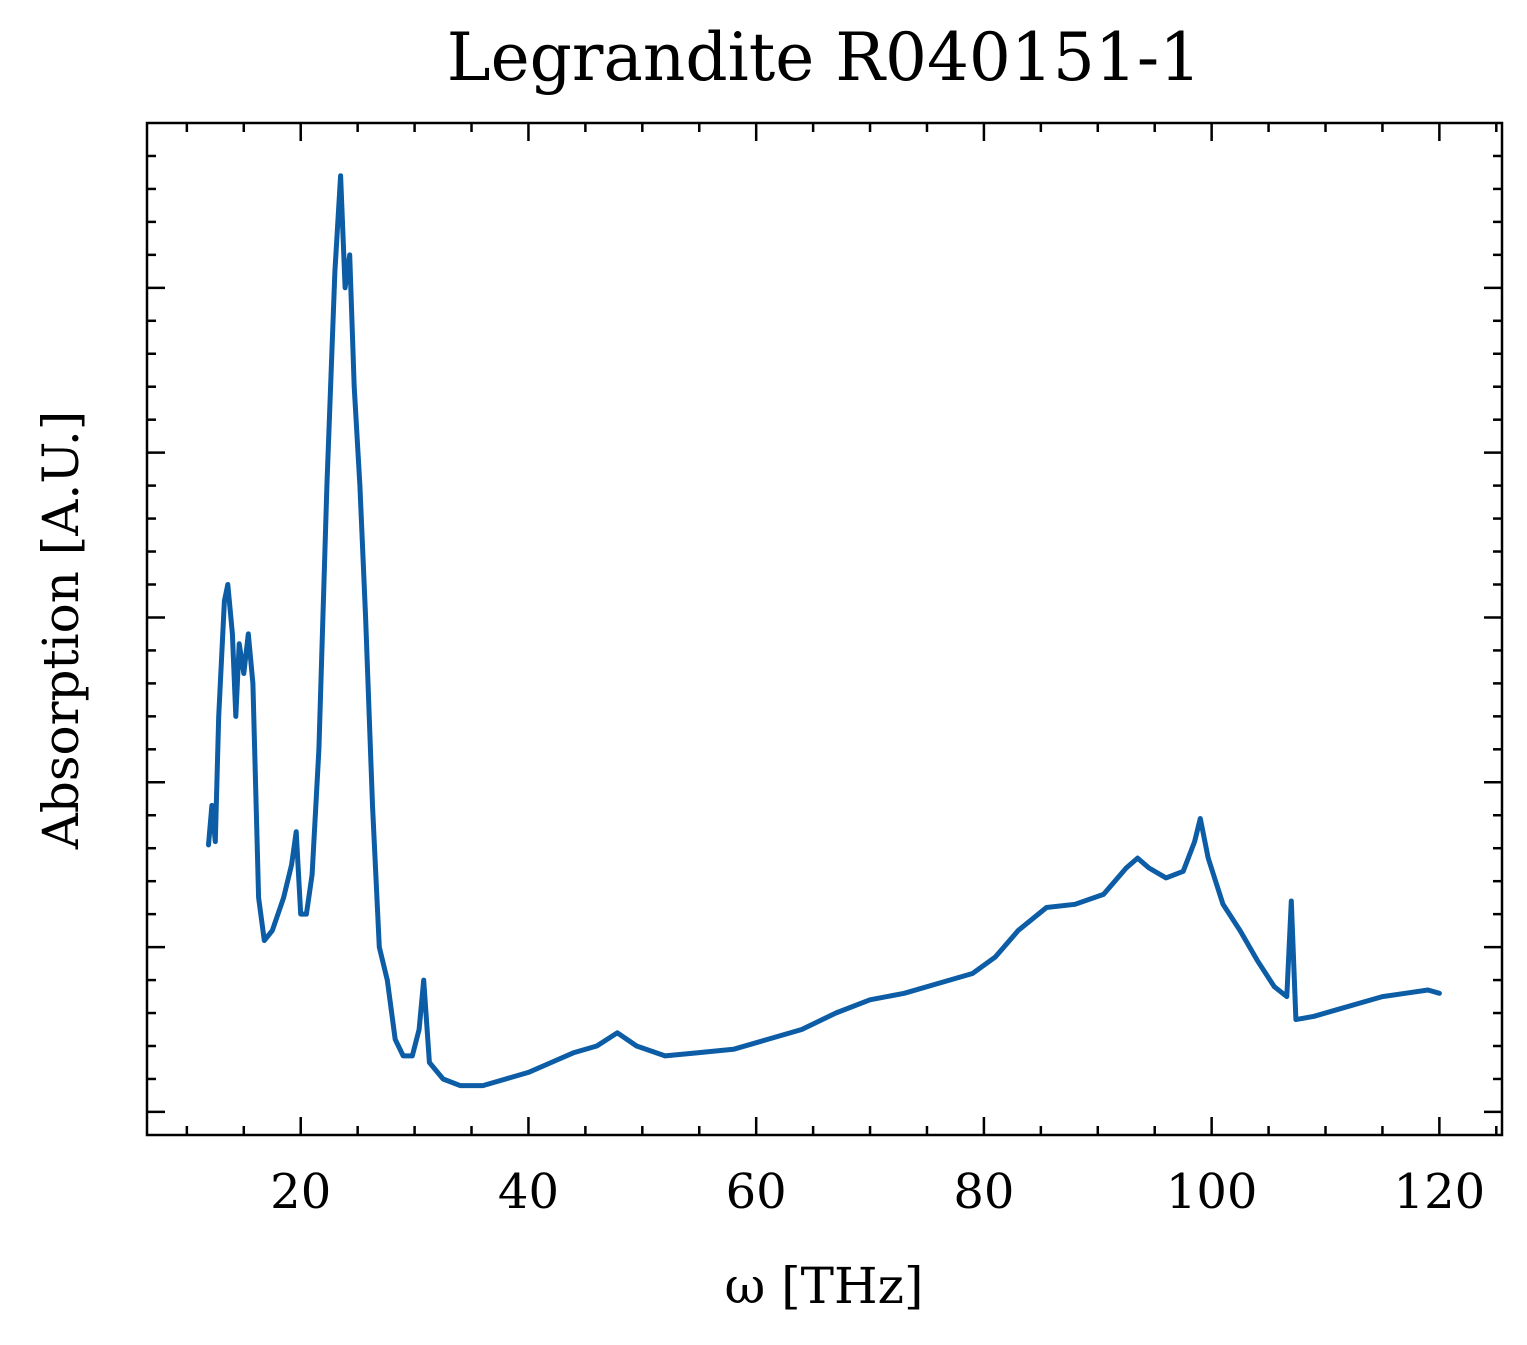 The width and height of the screenshot is (1527, 1345). Describe the element at coordinates (756, 1192) in the screenshot. I see `x-tick-label: 60` at that location.